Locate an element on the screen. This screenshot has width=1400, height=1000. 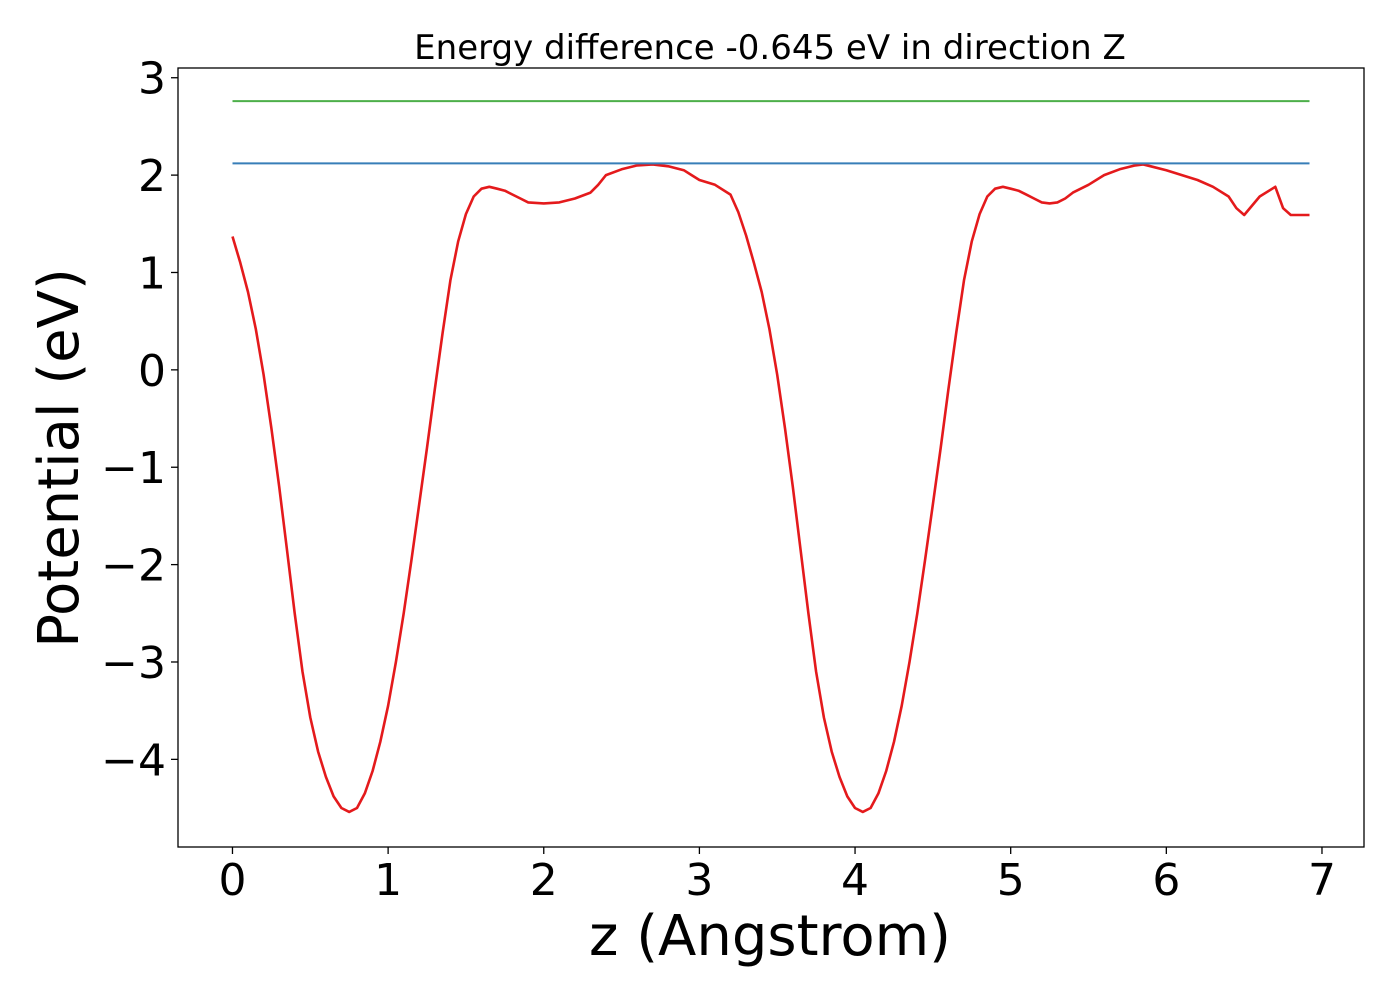
y-axis-label: Potential (eV) is located at coordinates (59, 458).